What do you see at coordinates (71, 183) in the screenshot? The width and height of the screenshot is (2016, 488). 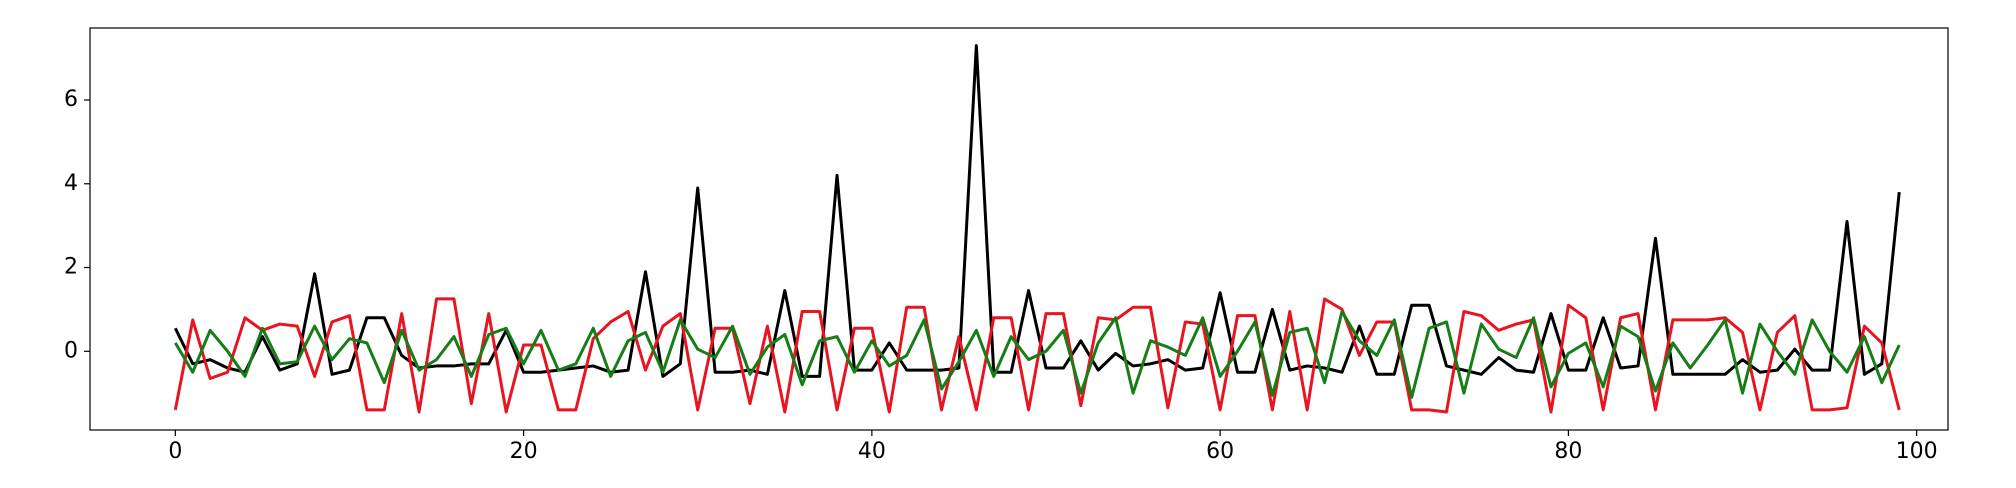 I see `y-tick-label: 4` at bounding box center [71, 183].